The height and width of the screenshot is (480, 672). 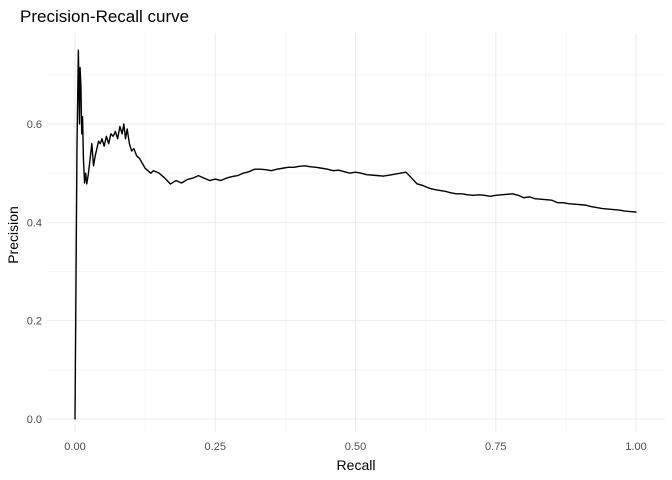 What do you see at coordinates (34, 420) in the screenshot?
I see `y-tick-label: 0.0` at bounding box center [34, 420].